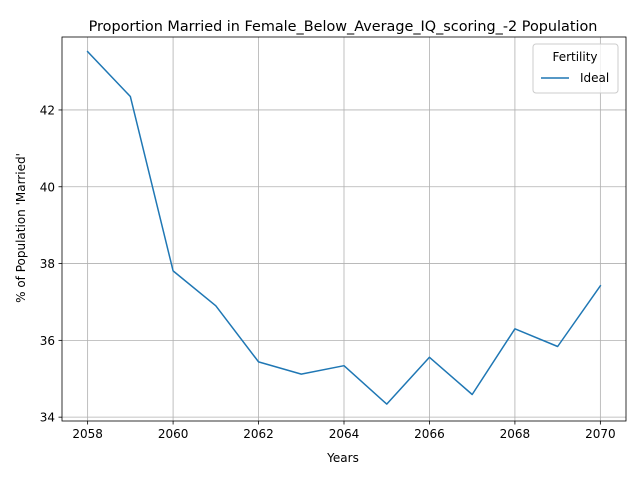  What do you see at coordinates (87, 434) in the screenshot?
I see `x-tick-label: 2058` at bounding box center [87, 434].